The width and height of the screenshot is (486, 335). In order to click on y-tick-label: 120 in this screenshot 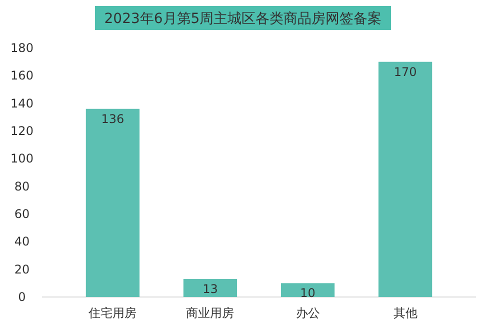, I will do `click(22, 131)`.